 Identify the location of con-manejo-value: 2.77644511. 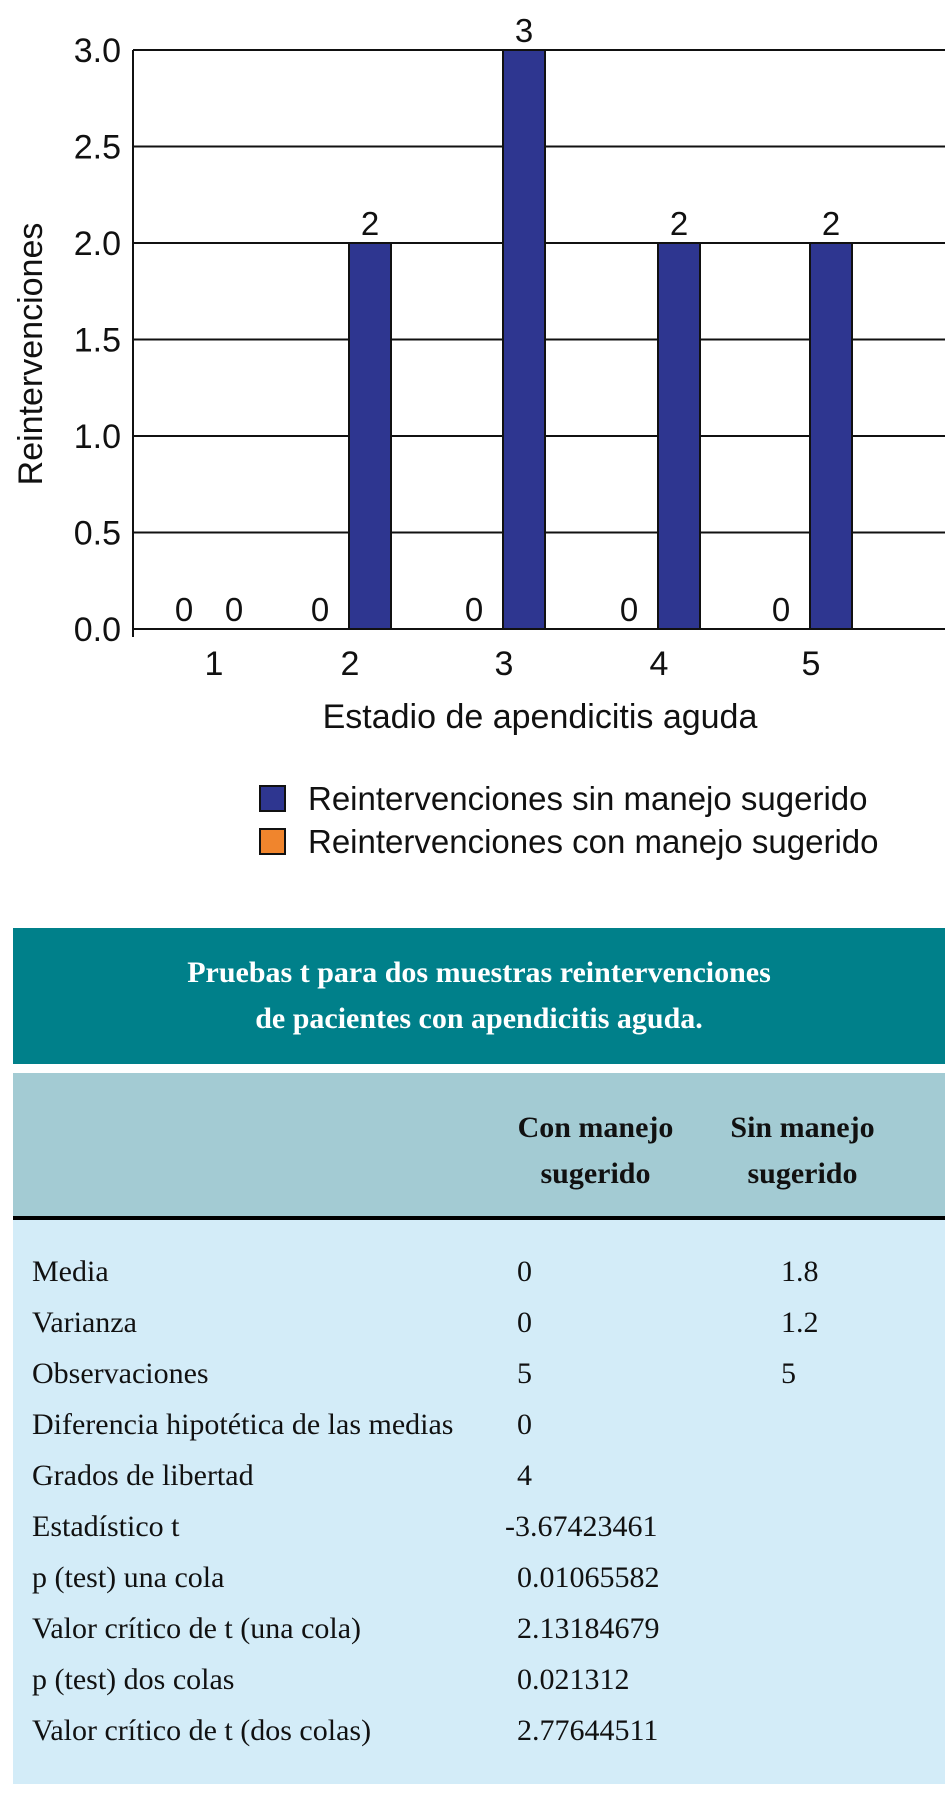
(588, 1730).